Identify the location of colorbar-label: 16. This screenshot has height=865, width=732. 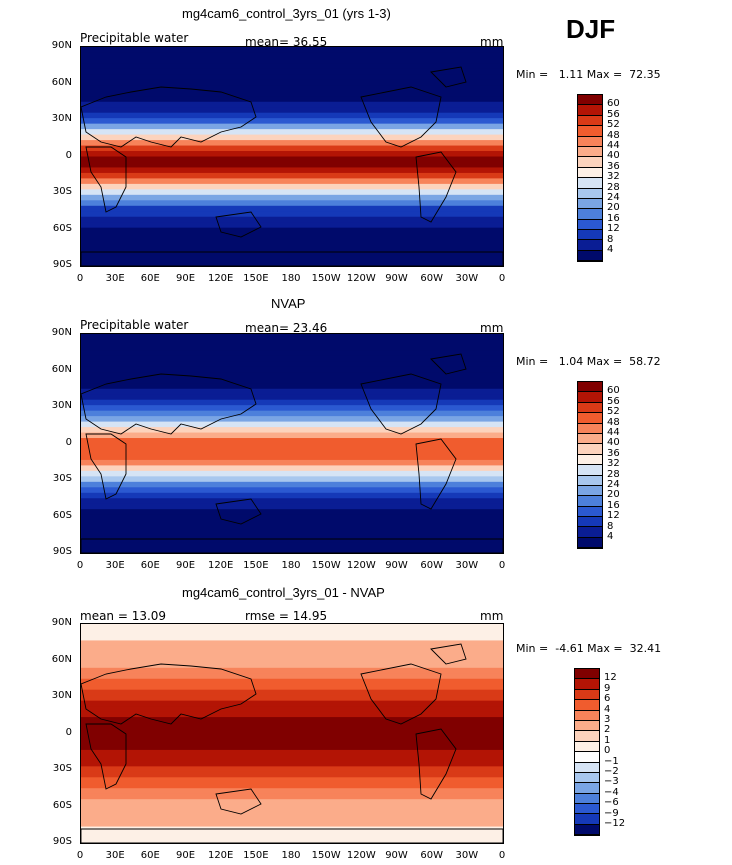
(613, 218).